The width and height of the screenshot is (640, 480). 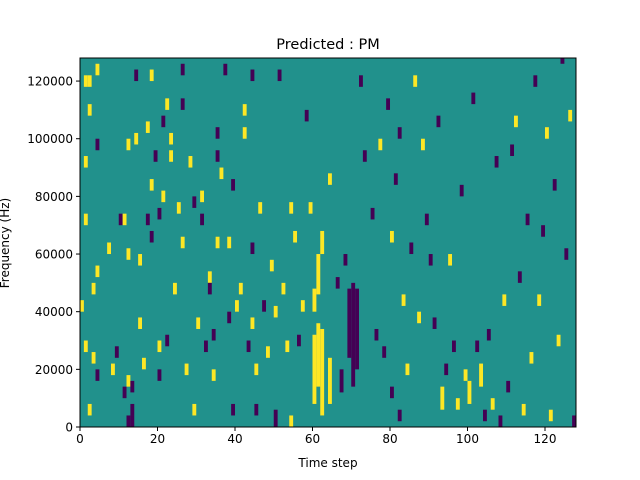 I want to click on x-tick-label: 100, so click(x=467, y=439).